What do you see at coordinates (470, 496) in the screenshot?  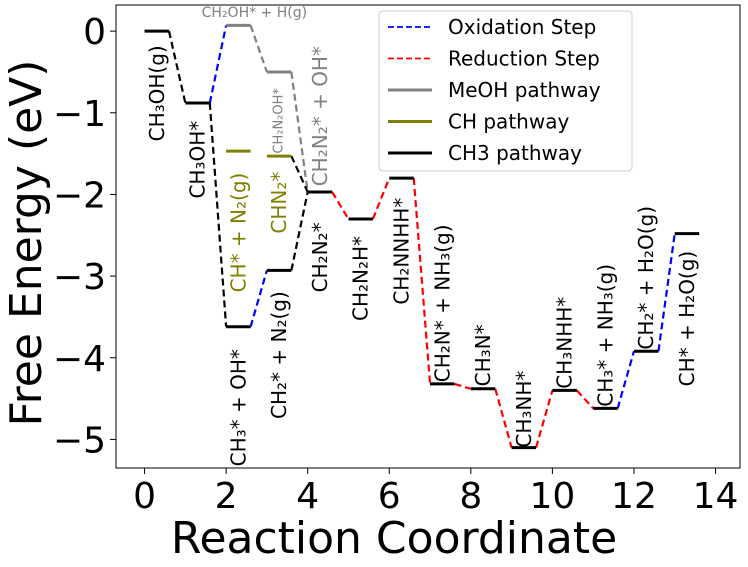 I see `x-tick-label-4: 8` at bounding box center [470, 496].